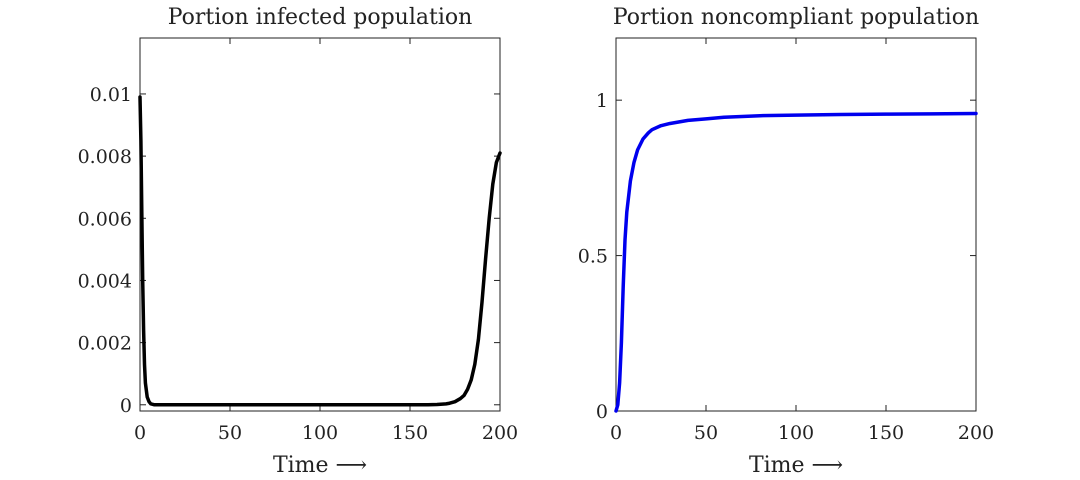  I want to click on noncompliant-x-tick-label: 100, so click(796, 433).